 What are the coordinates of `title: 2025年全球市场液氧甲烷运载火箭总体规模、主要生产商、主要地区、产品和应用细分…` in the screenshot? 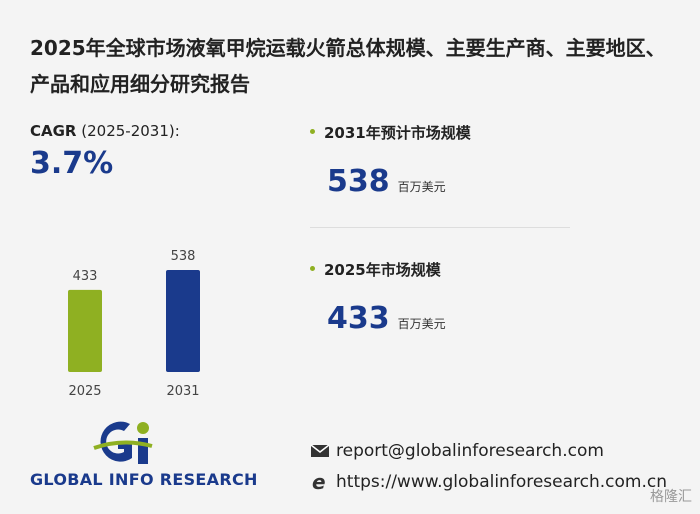 It's located at (348, 66).